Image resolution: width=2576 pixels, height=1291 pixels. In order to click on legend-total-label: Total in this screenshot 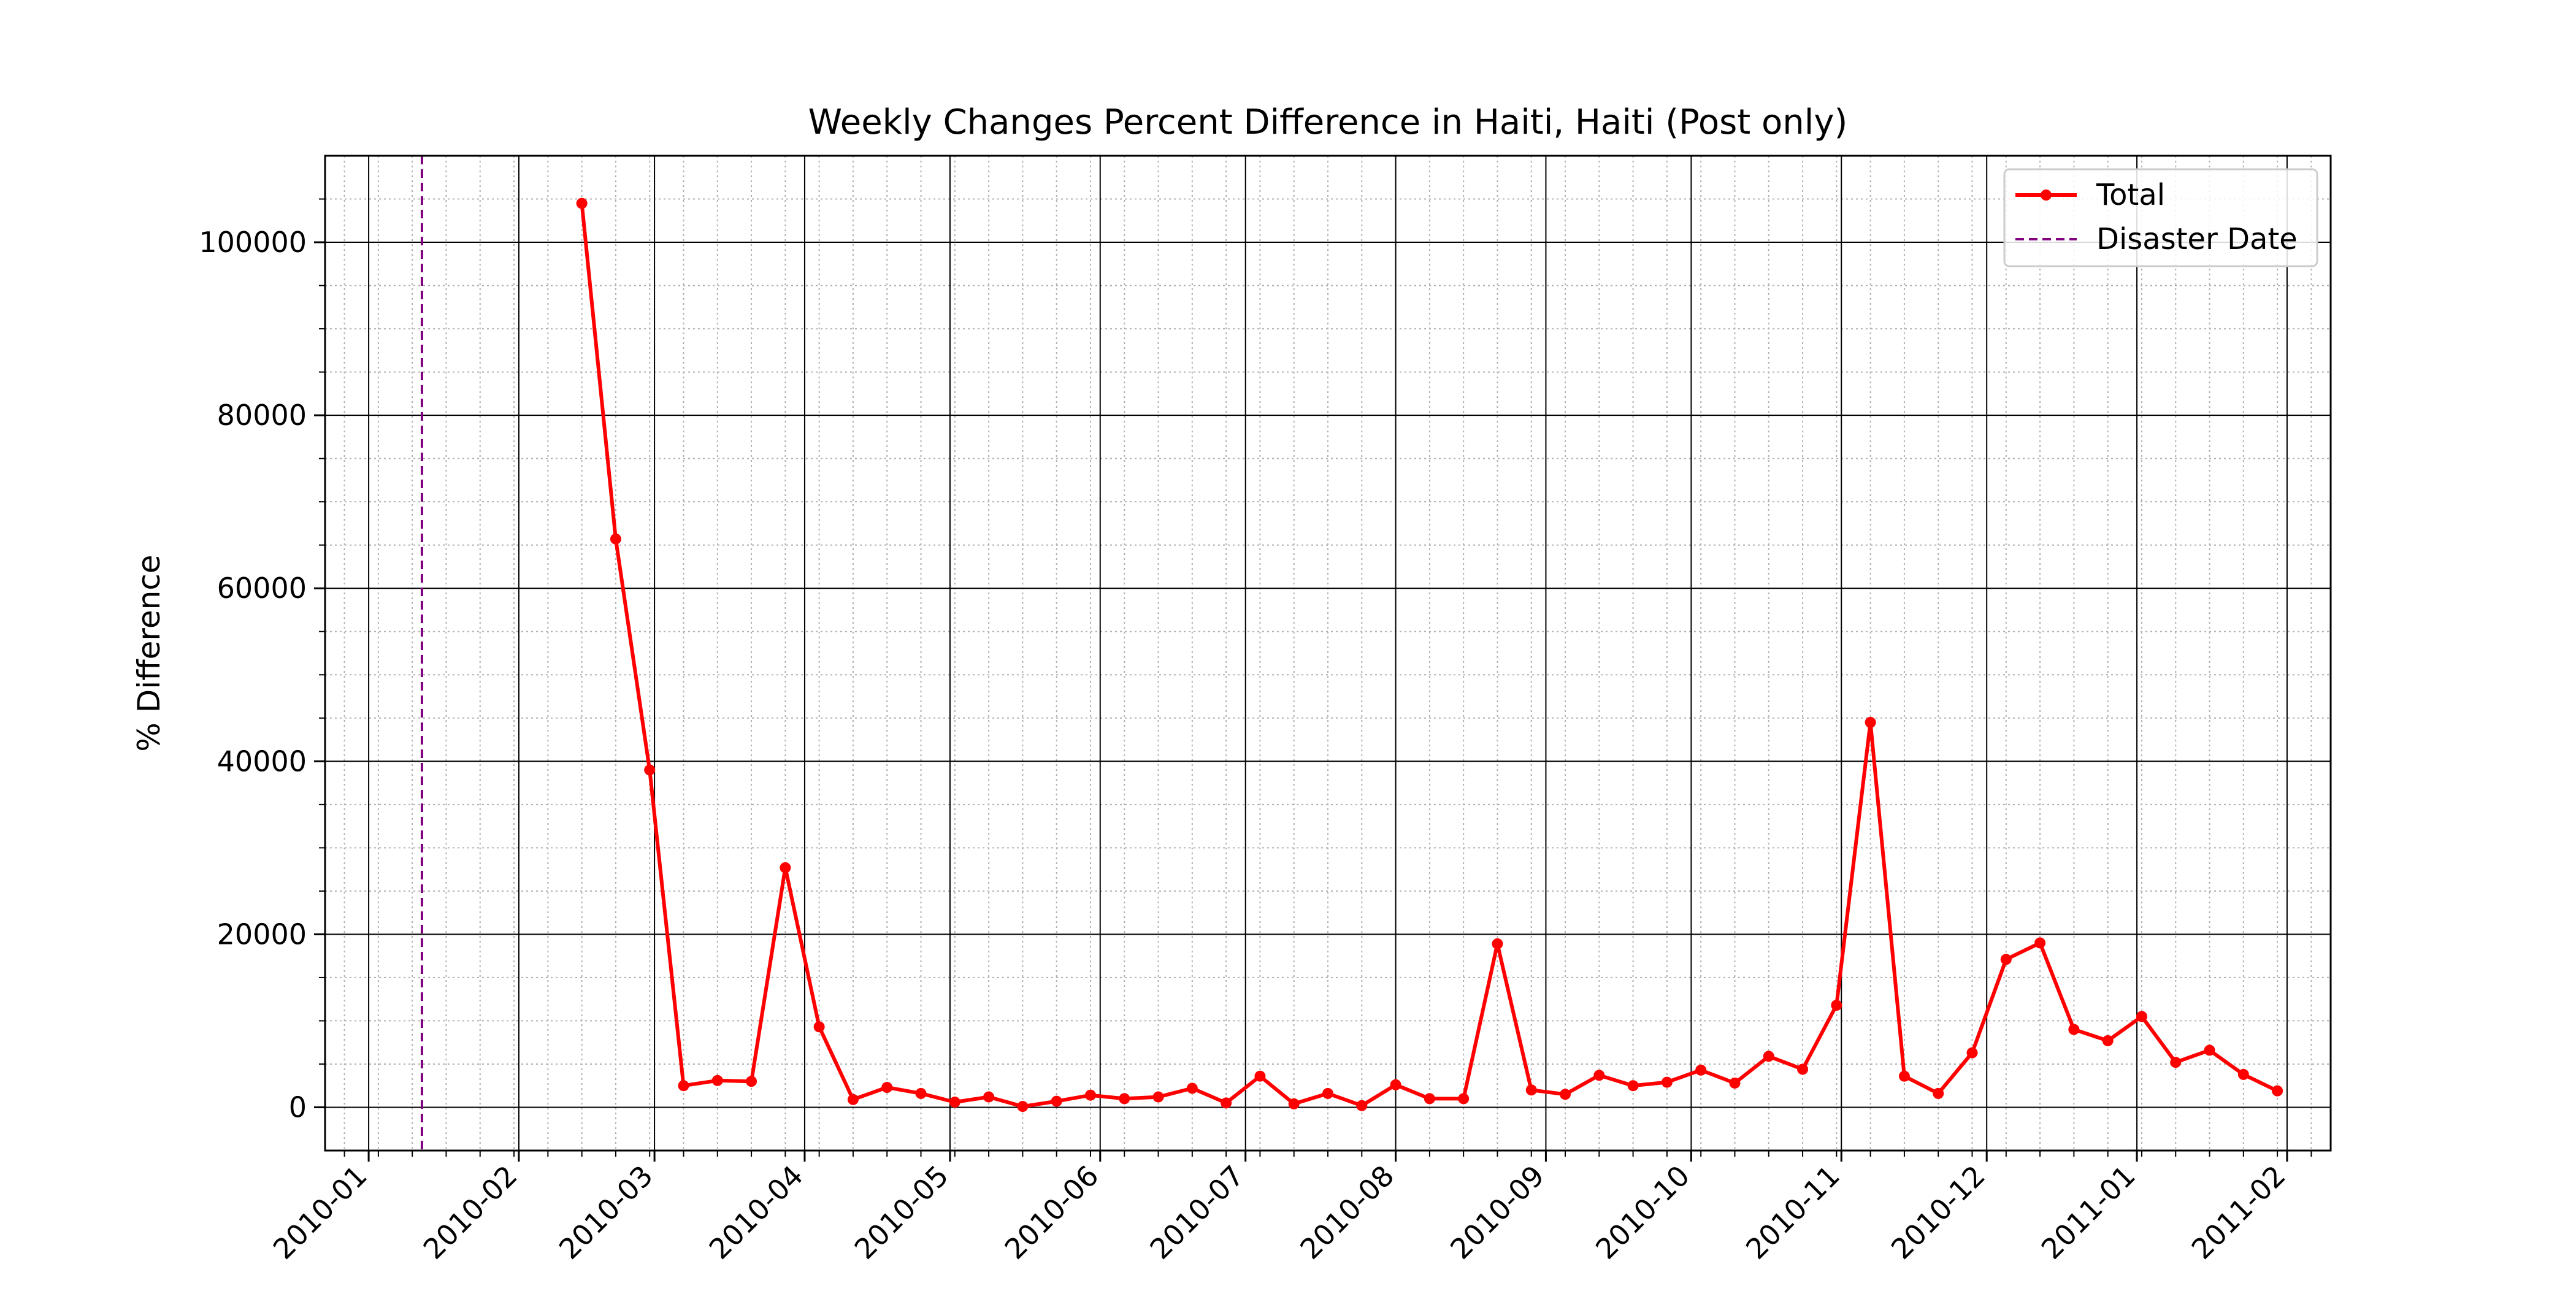, I will do `click(2130, 195)`.